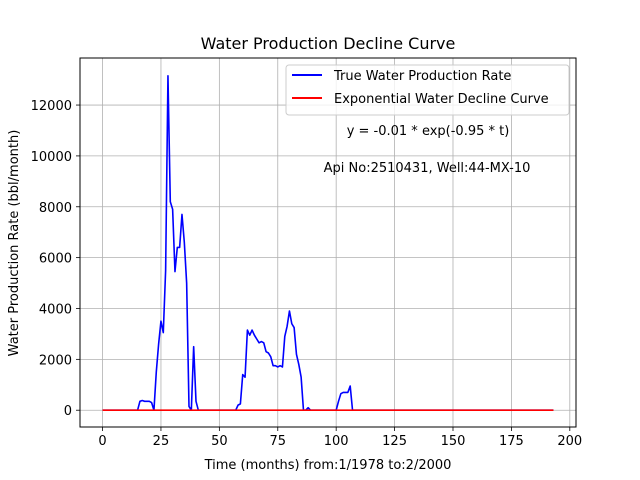 This screenshot has height=480, width=640. Describe the element at coordinates (328, 43) in the screenshot. I see `chart-title: Water Production Decline Curve` at that location.